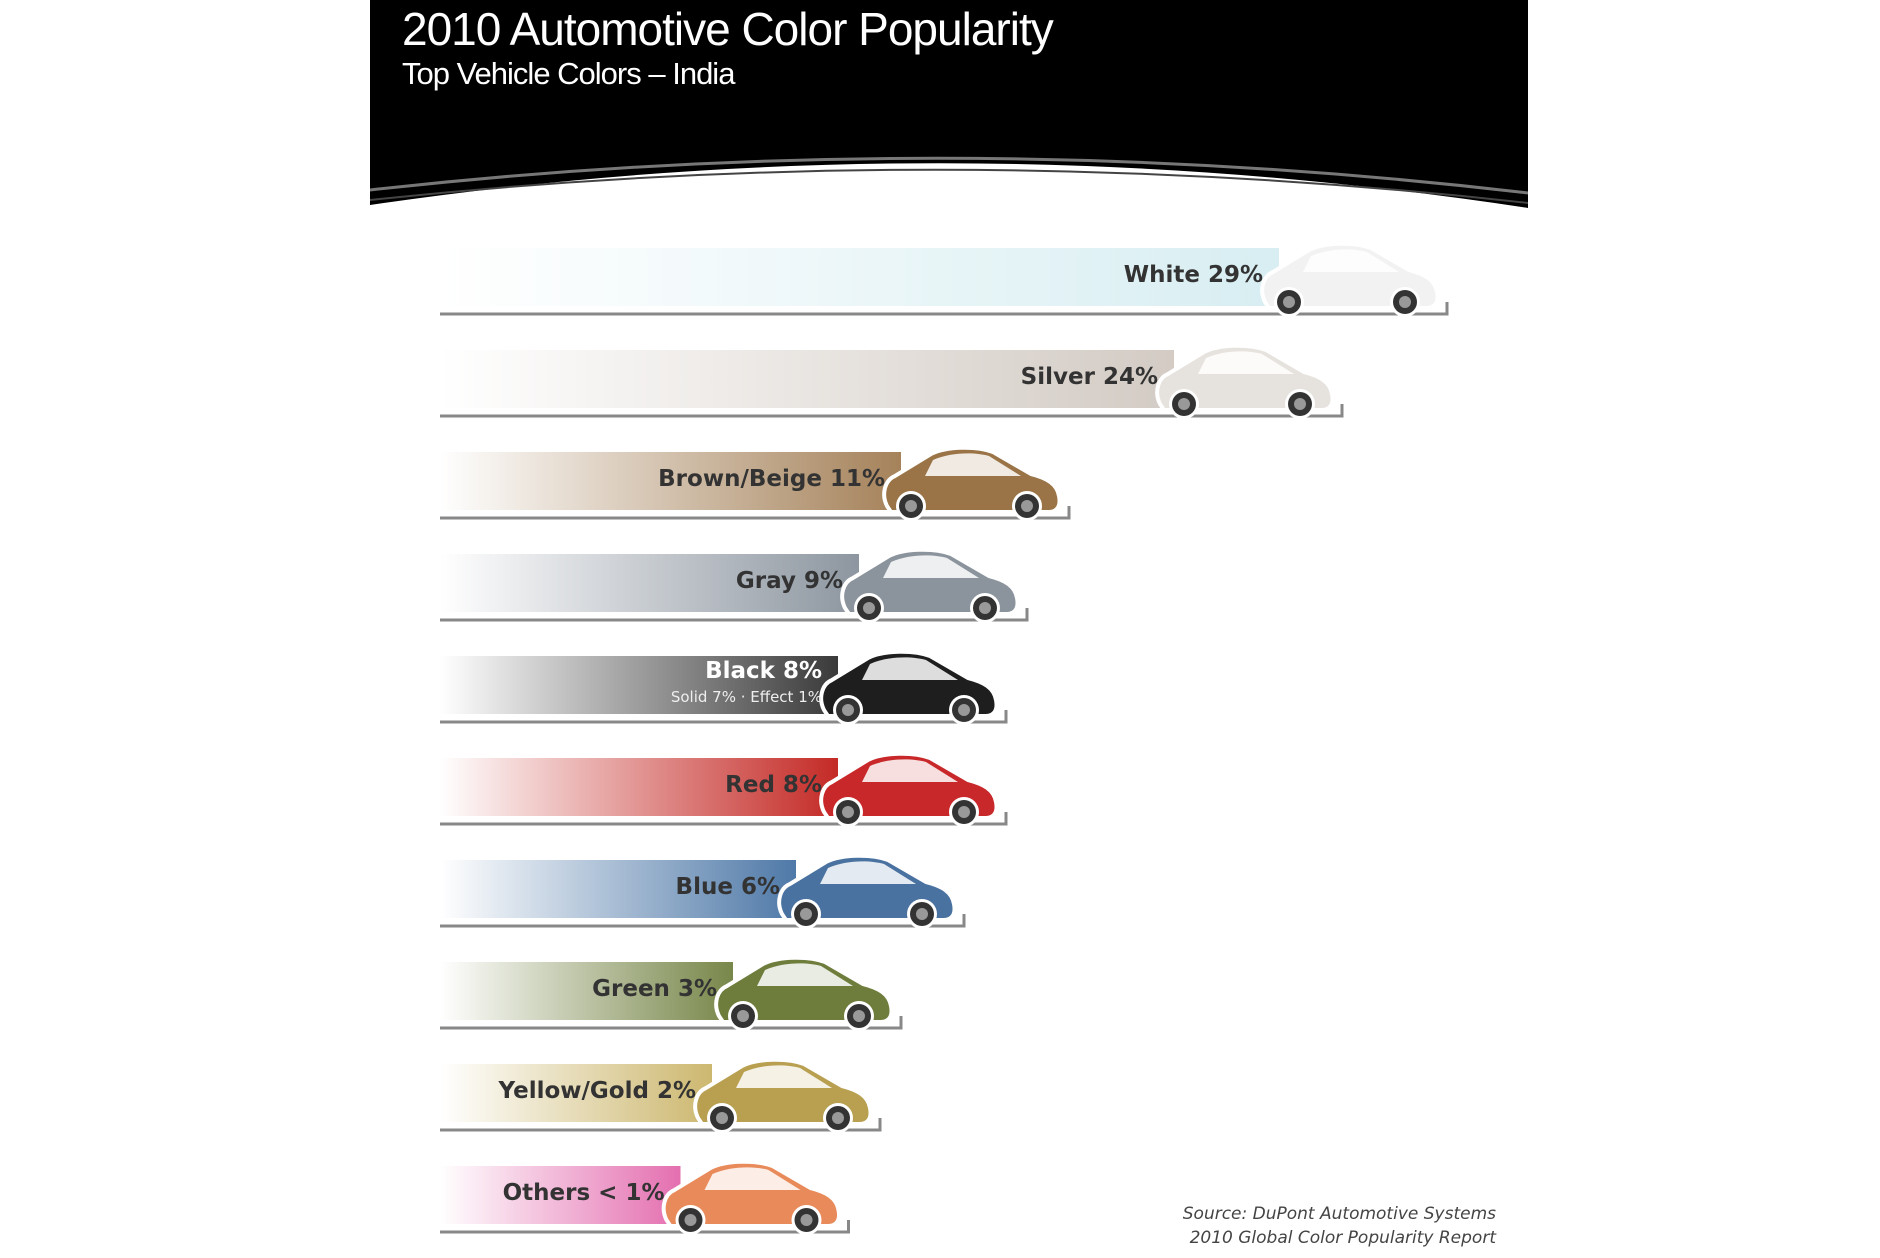  What do you see at coordinates (1339, 1214) in the screenshot?
I see `source-line: Source: DuPont Automotive Systems` at bounding box center [1339, 1214].